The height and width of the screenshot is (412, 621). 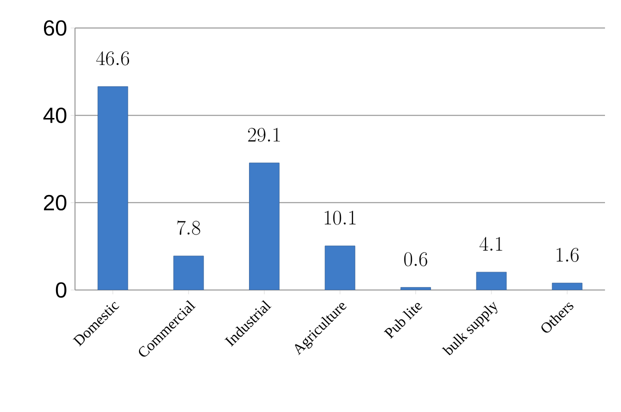 What do you see at coordinates (55, 202) in the screenshot?
I see `y-tick-label: 20` at bounding box center [55, 202].